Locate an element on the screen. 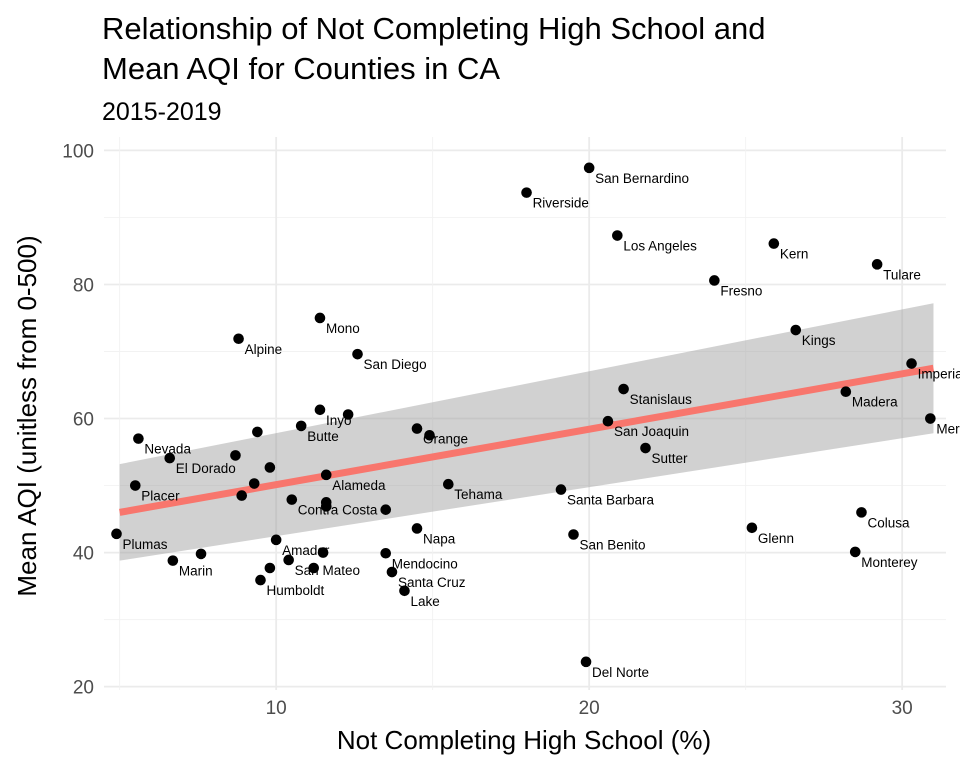 The height and width of the screenshot is (768, 960). point-label: Glenn is located at coordinates (776, 538).